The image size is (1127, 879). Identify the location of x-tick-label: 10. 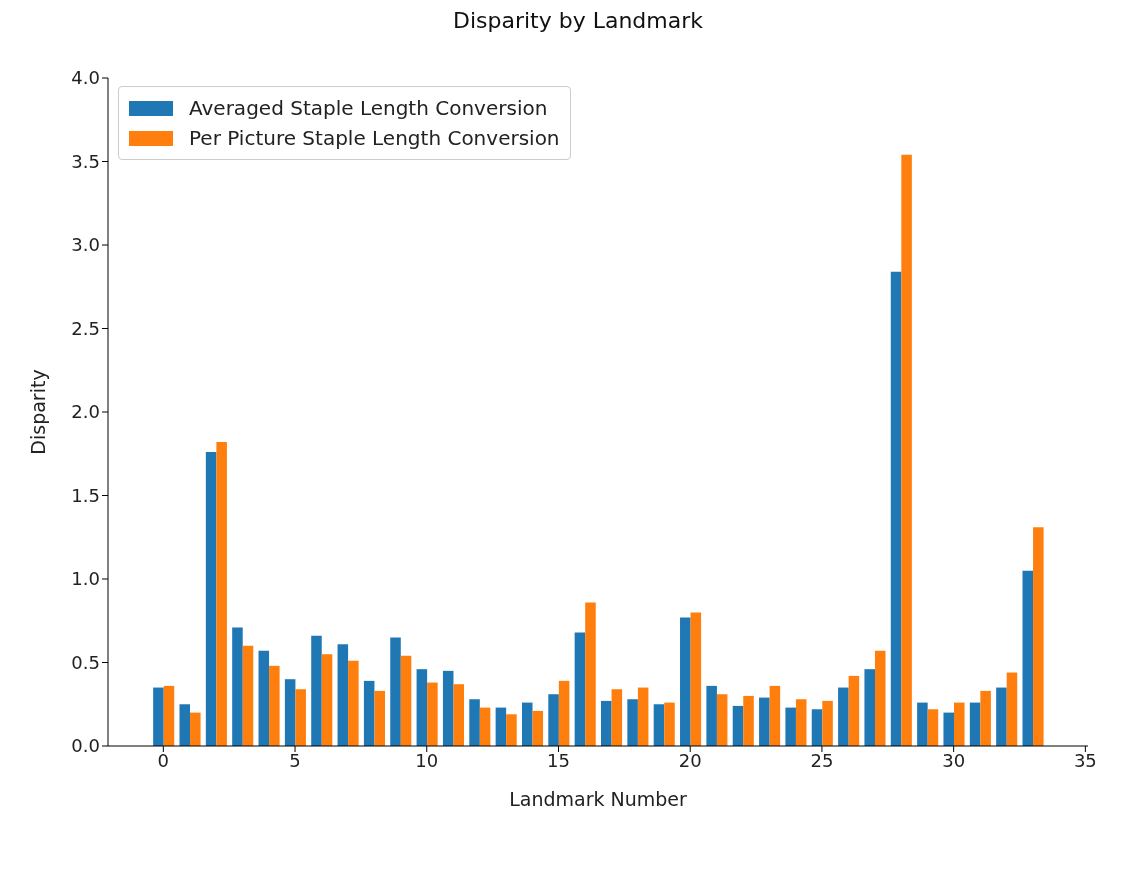
(427, 760).